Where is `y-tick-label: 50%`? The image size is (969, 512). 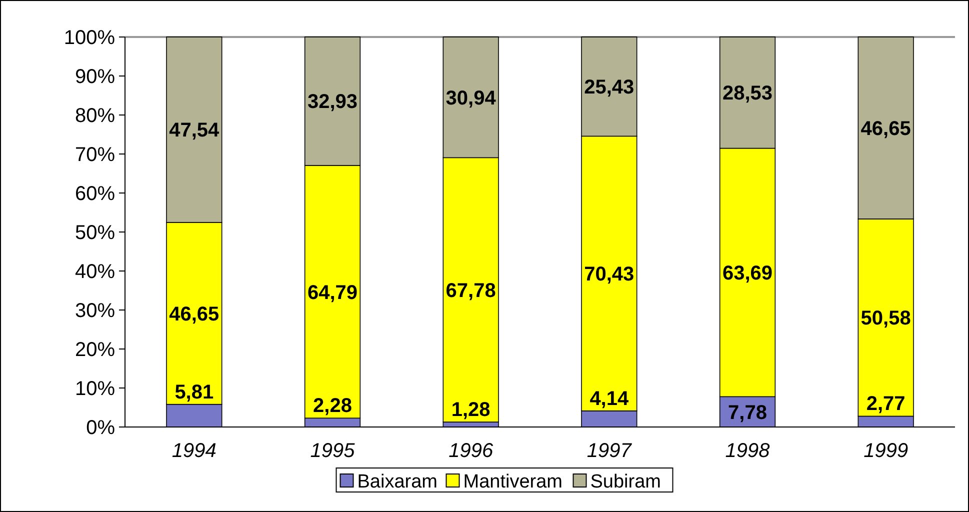 y-tick-label: 50% is located at coordinates (95, 233).